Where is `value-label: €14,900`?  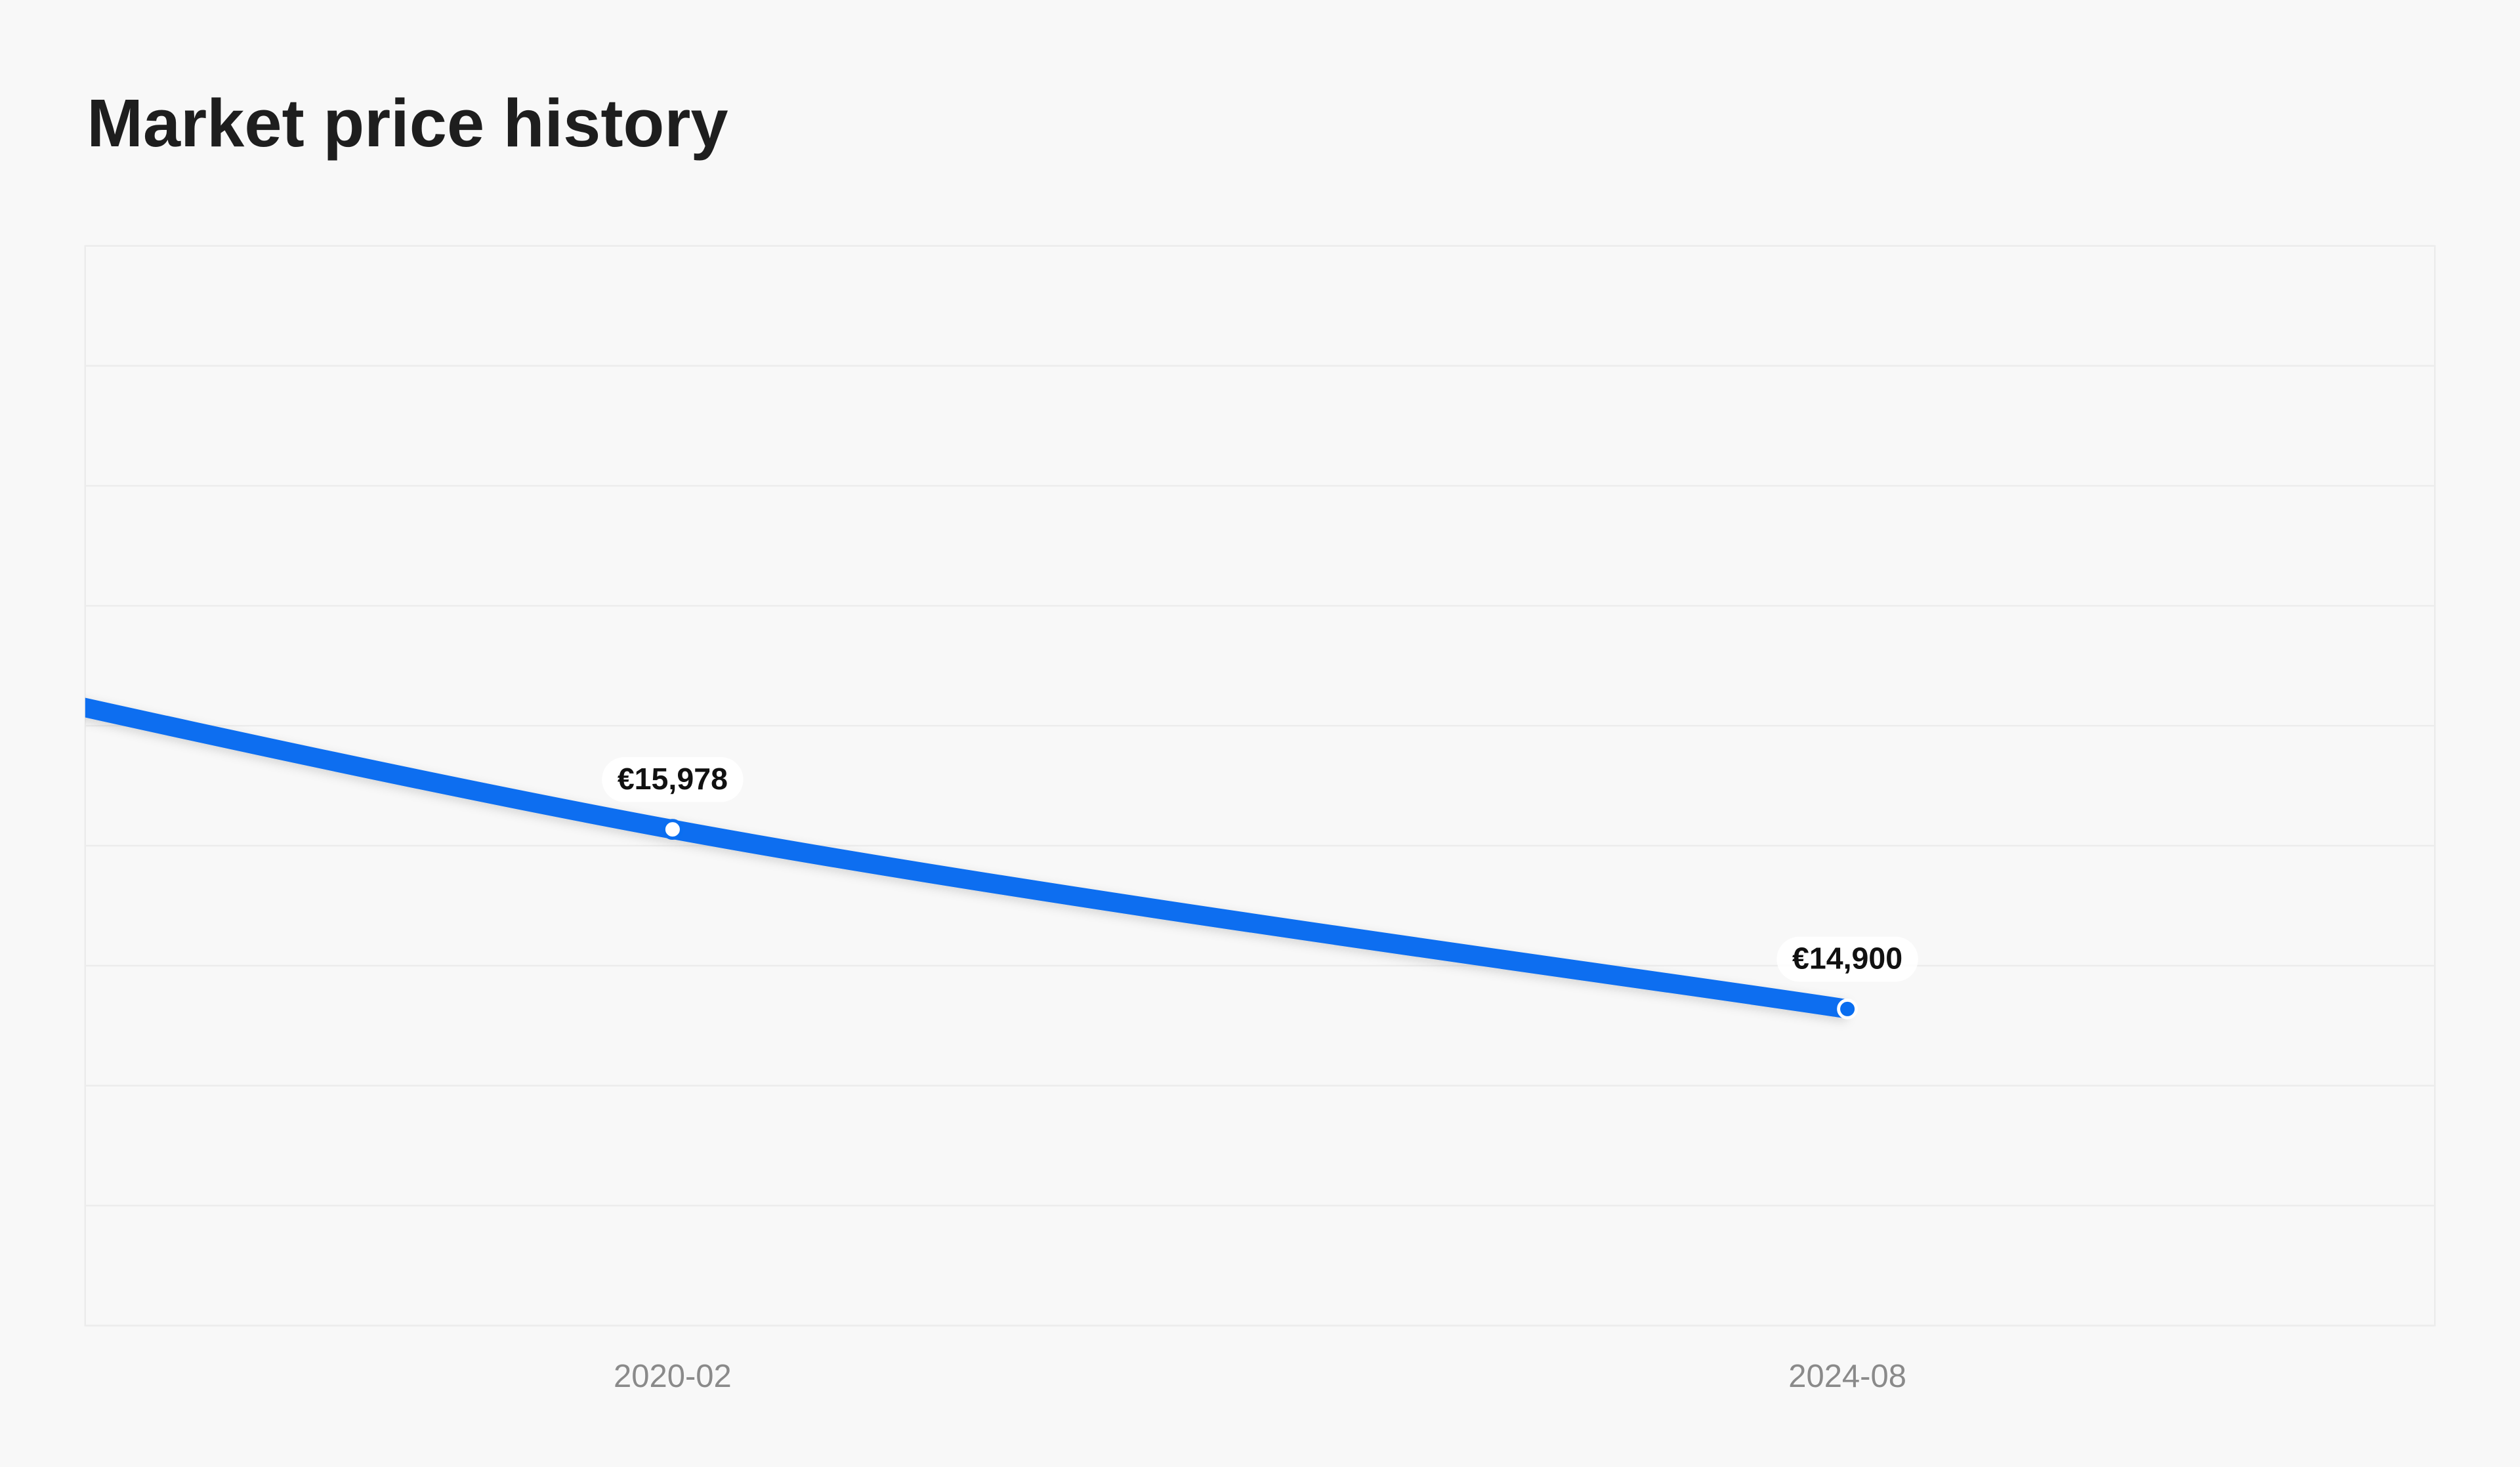
value-label: €14,900 is located at coordinates (1847, 958).